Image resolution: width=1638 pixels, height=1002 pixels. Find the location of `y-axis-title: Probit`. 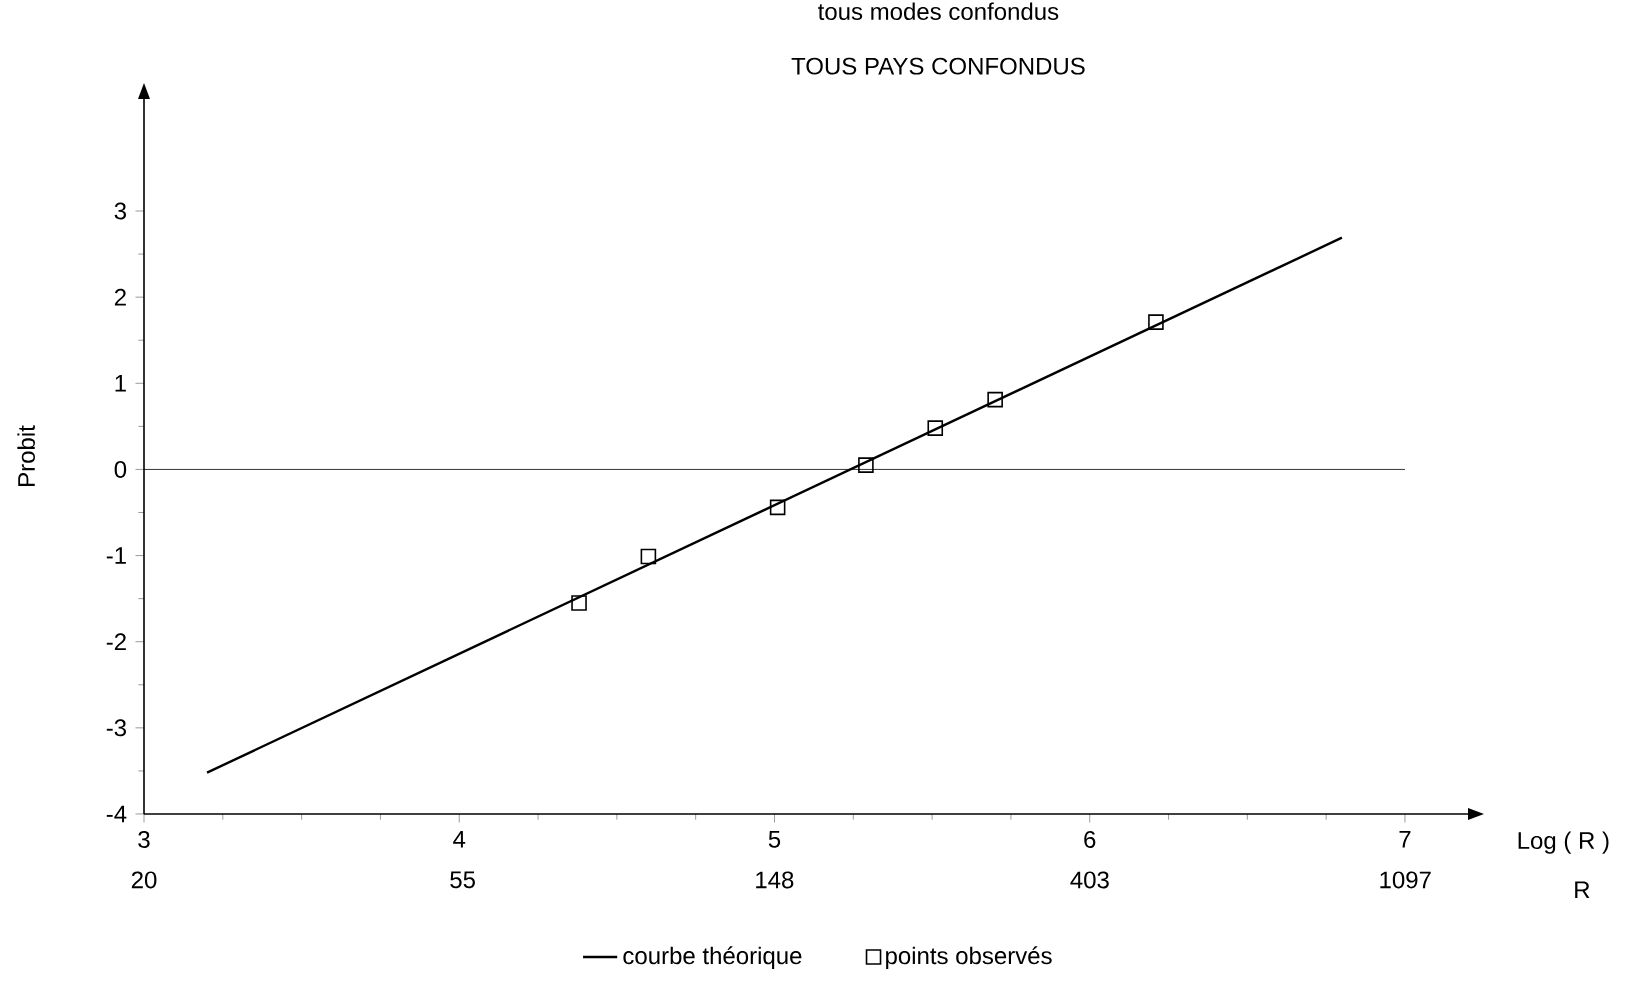

y-axis-title: Probit is located at coordinates (26, 455).